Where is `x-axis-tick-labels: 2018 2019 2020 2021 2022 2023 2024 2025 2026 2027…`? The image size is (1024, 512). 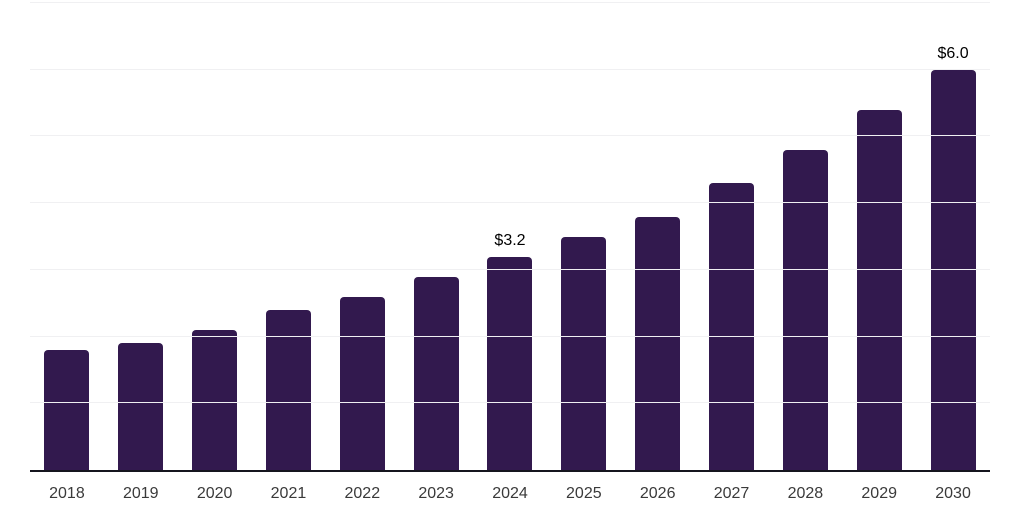 x-axis-tick-labels: 2018 2019 2020 2021 2022 2023 2024 2025 2026 2027… is located at coordinates (510, 487).